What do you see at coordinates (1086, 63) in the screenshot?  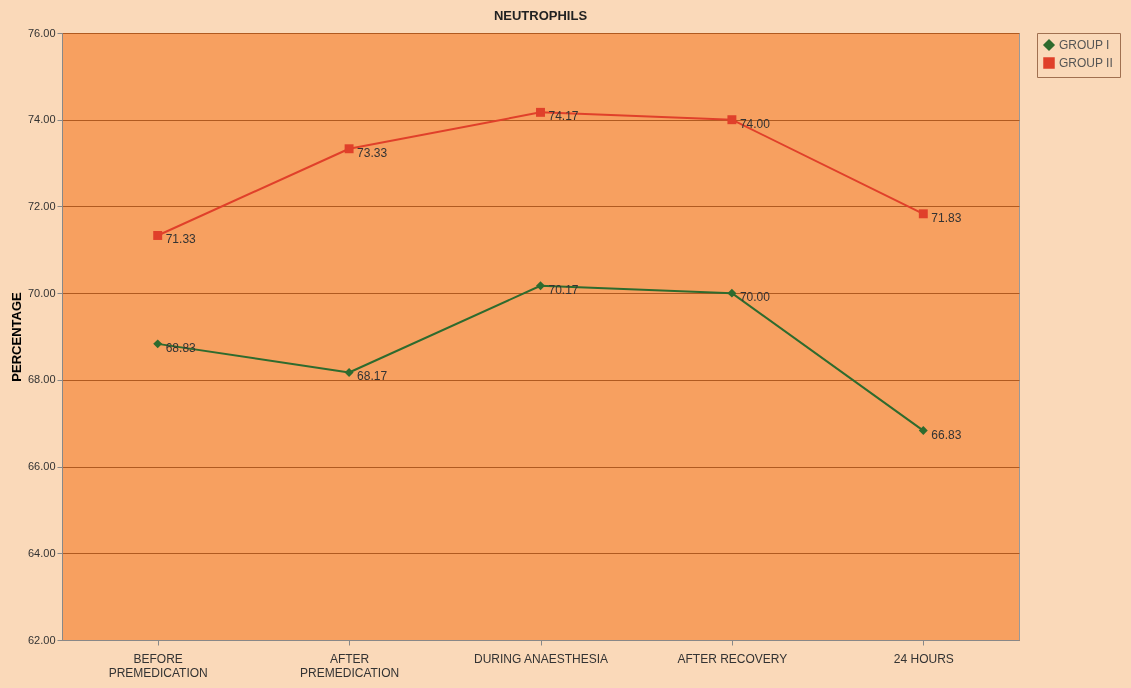 I see `legend-label: GROUP II` at bounding box center [1086, 63].